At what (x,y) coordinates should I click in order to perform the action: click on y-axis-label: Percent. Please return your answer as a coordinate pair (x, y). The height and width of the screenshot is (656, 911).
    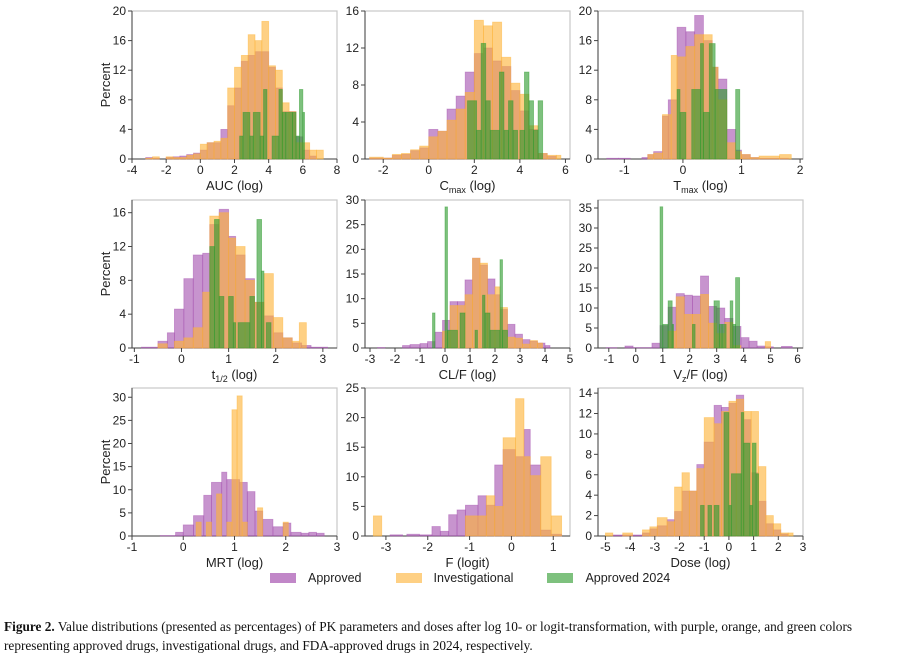
    Looking at the image, I should click on (105, 273).